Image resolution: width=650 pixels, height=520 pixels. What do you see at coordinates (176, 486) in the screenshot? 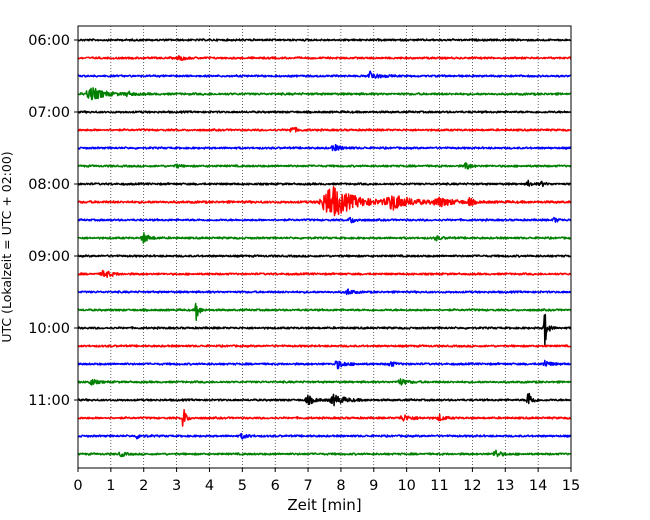
I see `x-tick-label-3: 3` at bounding box center [176, 486].